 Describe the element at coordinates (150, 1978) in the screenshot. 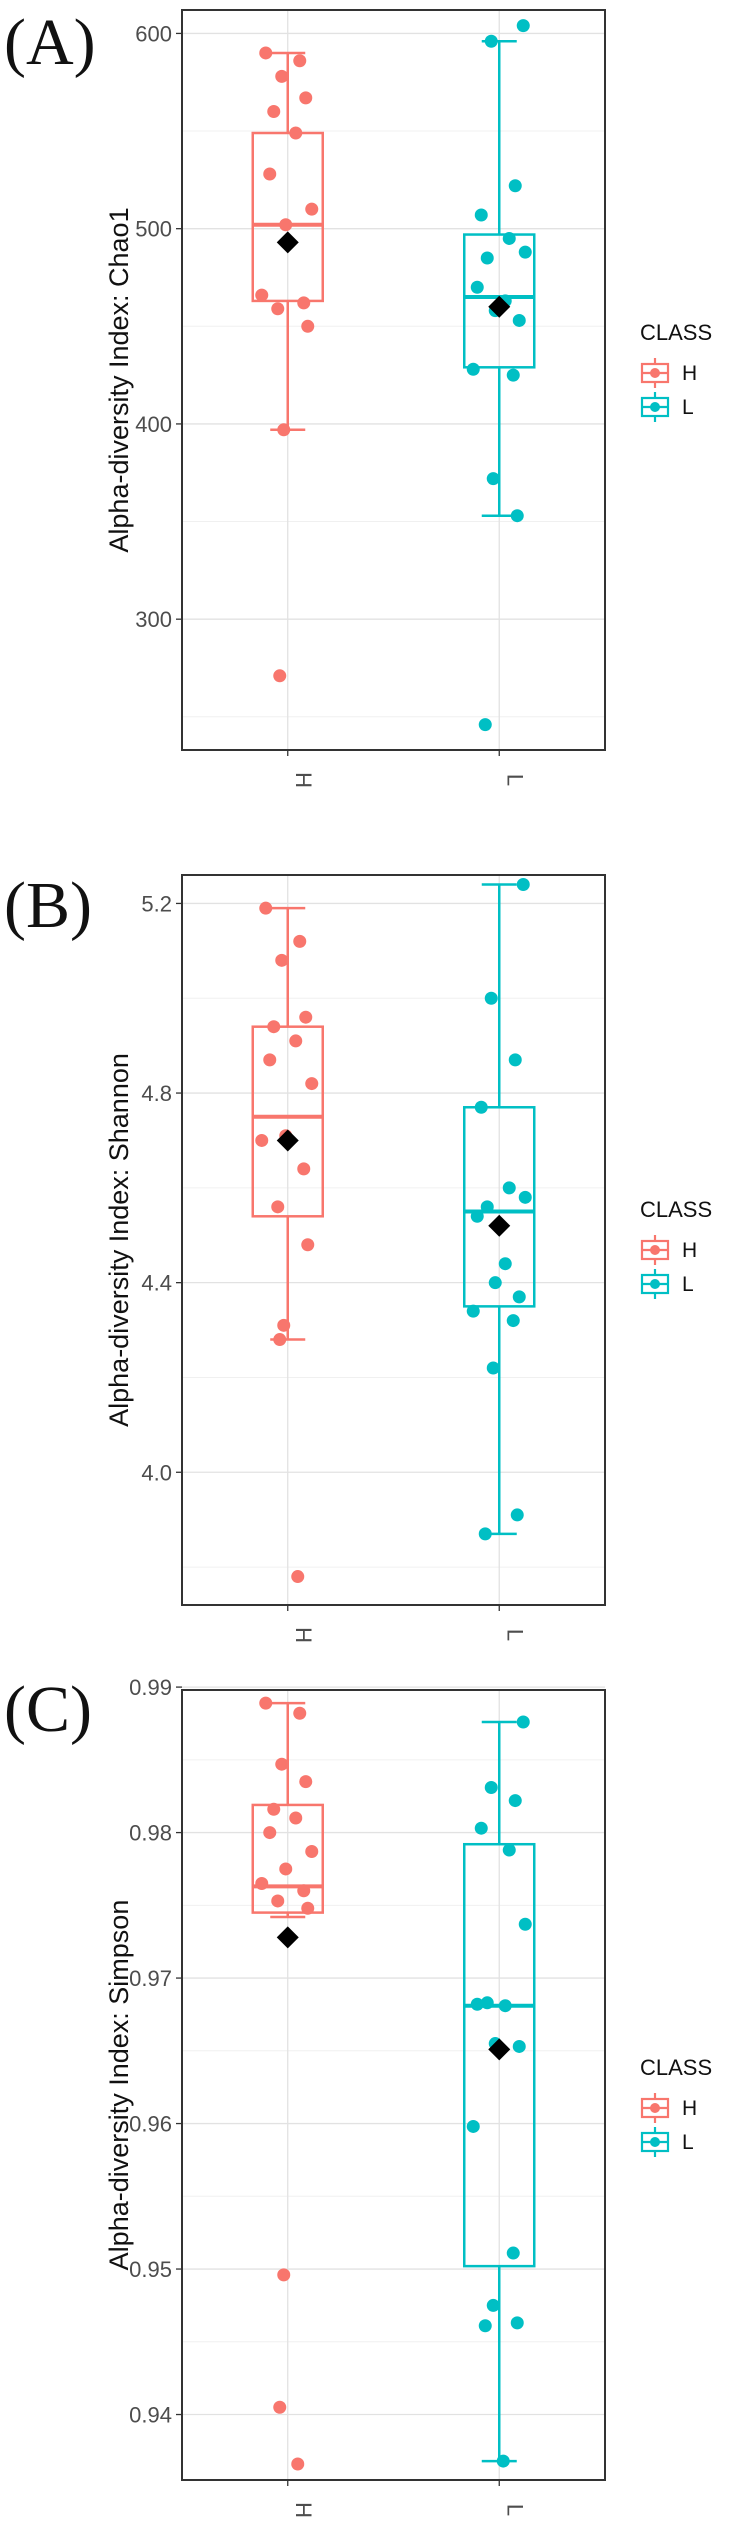

I see `y-tick-label: 0.97` at that location.